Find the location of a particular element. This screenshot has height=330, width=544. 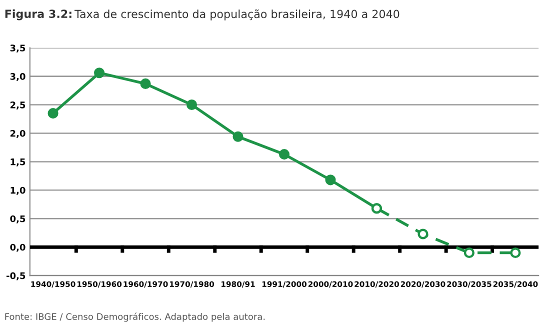

y-tick-label: -0,5 is located at coordinates (16, 276).